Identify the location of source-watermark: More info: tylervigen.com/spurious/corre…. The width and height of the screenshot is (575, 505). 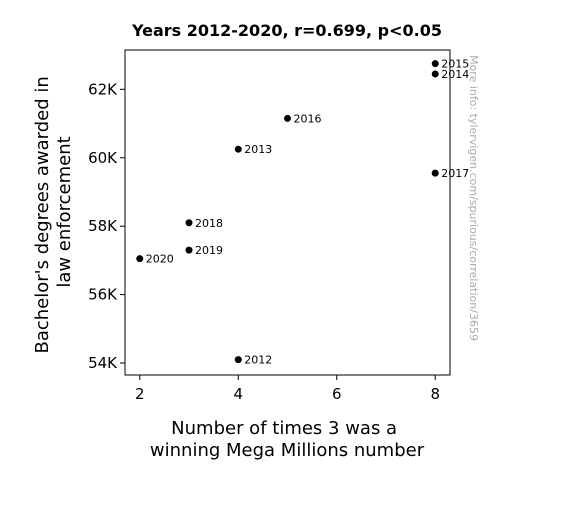
(473, 198).